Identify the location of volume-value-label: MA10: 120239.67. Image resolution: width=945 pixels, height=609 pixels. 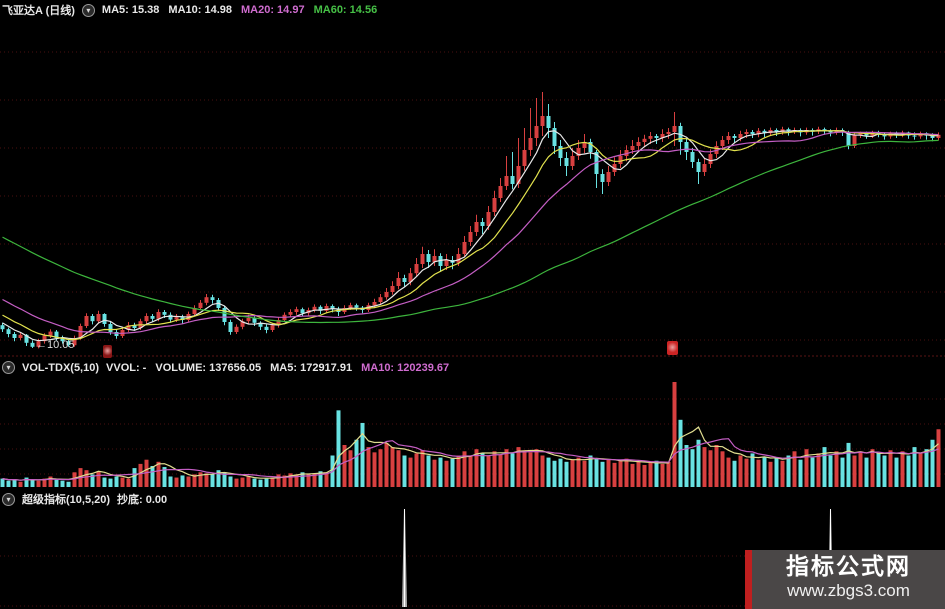
(405, 367).